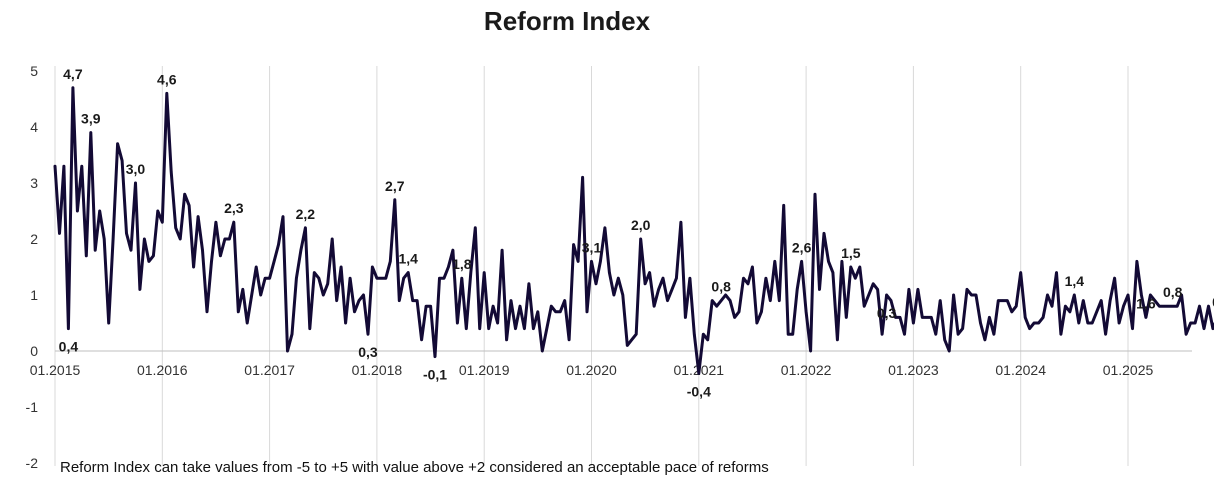 The image size is (1214, 489). Describe the element at coordinates (592, 247) in the screenshot. I see `data-label: 3,1` at that location.